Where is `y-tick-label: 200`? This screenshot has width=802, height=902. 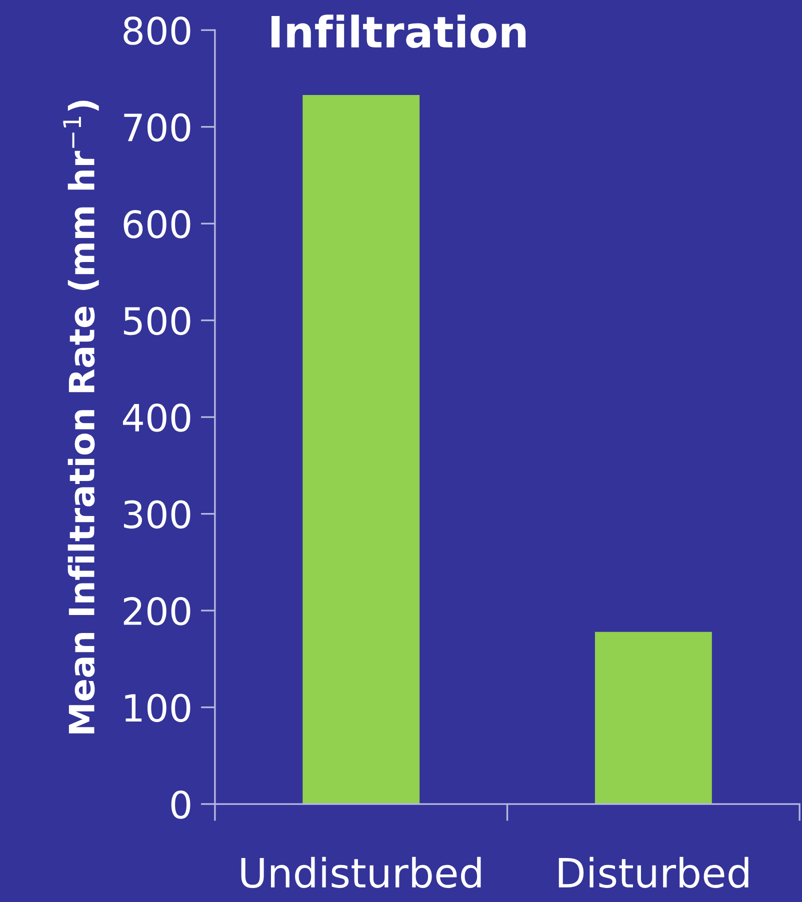
y-tick-label: 200 is located at coordinates (157, 611).